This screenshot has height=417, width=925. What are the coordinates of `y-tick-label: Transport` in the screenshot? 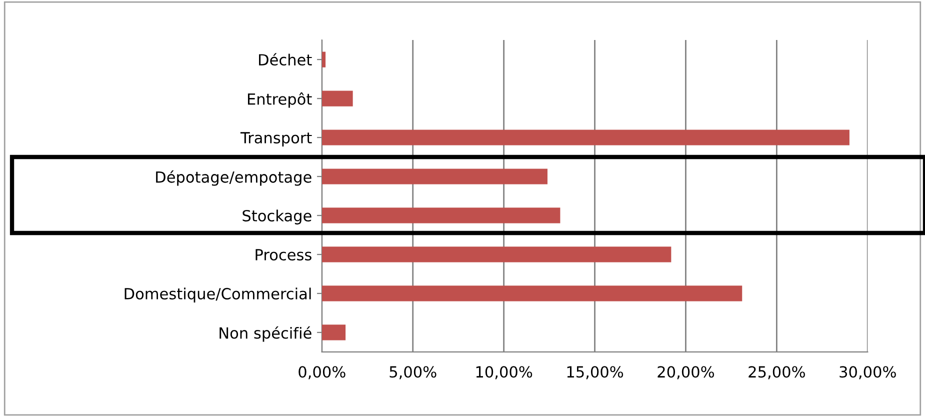 It's located at (276, 139).